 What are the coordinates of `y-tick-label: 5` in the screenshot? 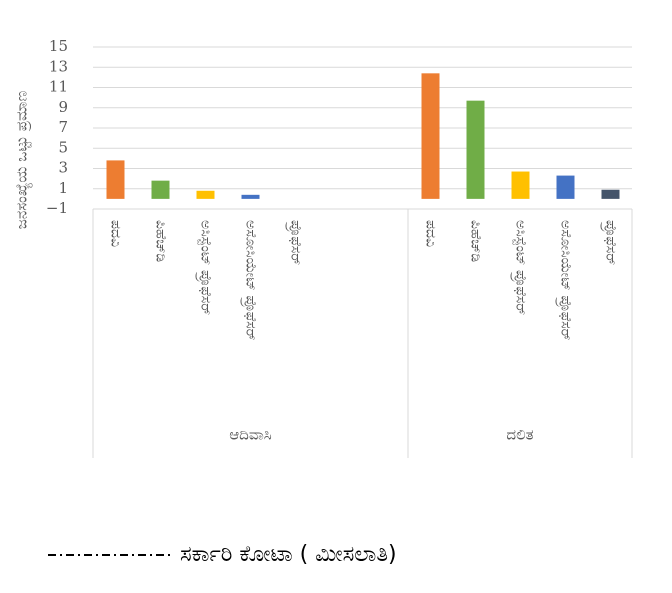 It's located at (63, 147).